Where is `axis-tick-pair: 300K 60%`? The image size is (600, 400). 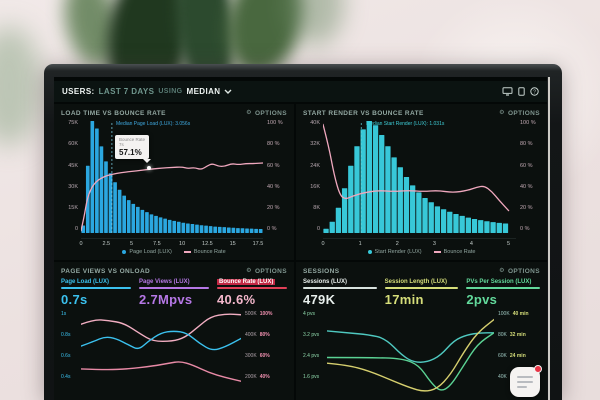 axis-tick-pair: 300K 60% is located at coordinates (257, 356).